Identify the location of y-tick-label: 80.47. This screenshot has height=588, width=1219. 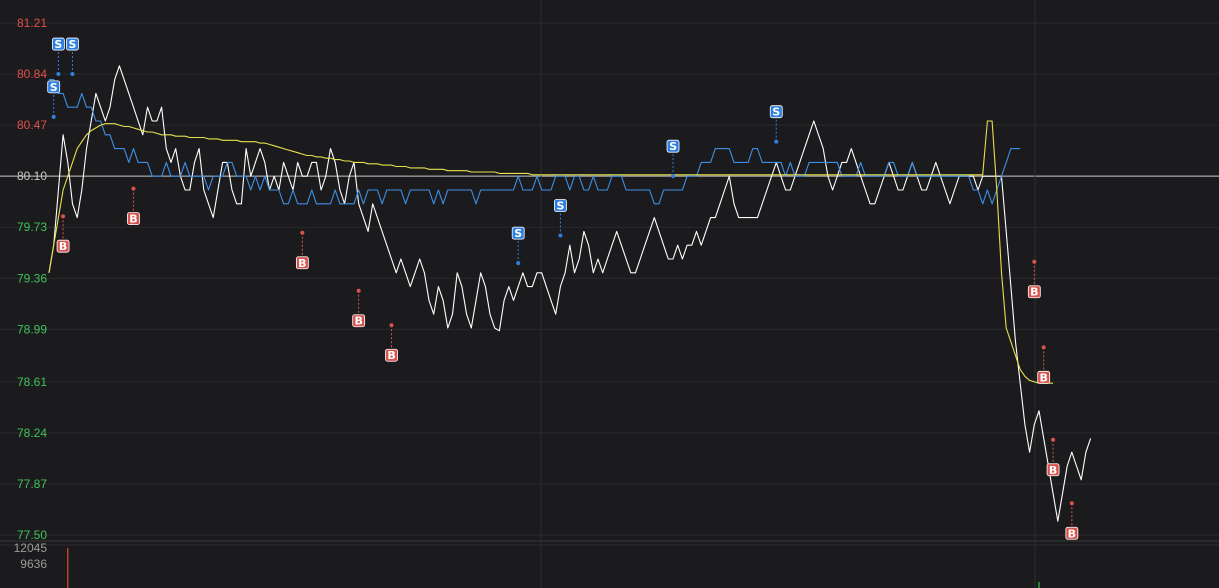
(32, 125).